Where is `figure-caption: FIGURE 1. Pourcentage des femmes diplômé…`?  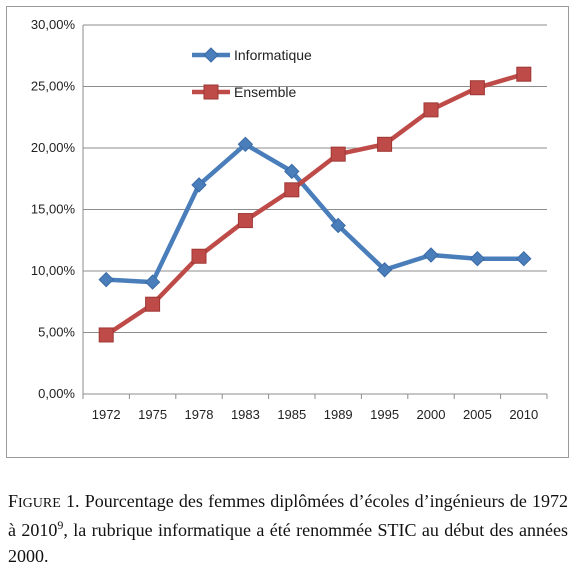 figure-caption: FIGURE 1. Pourcentage des femmes diplômé… is located at coordinates (288, 528).